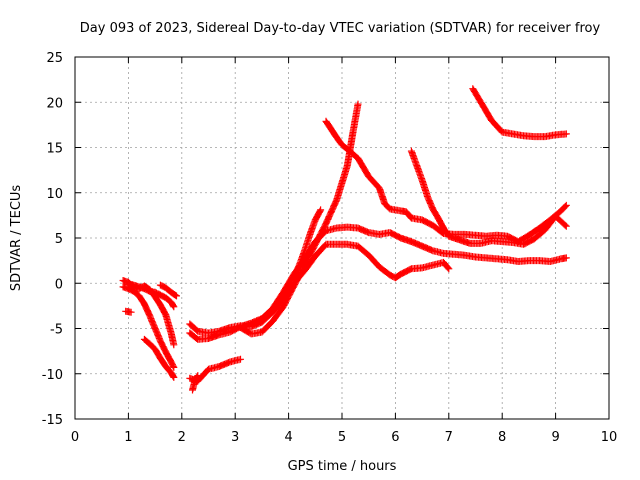 The height and width of the screenshot is (480, 640). What do you see at coordinates (54, 194) in the screenshot?
I see `y-tick-label: 10` at bounding box center [54, 194].